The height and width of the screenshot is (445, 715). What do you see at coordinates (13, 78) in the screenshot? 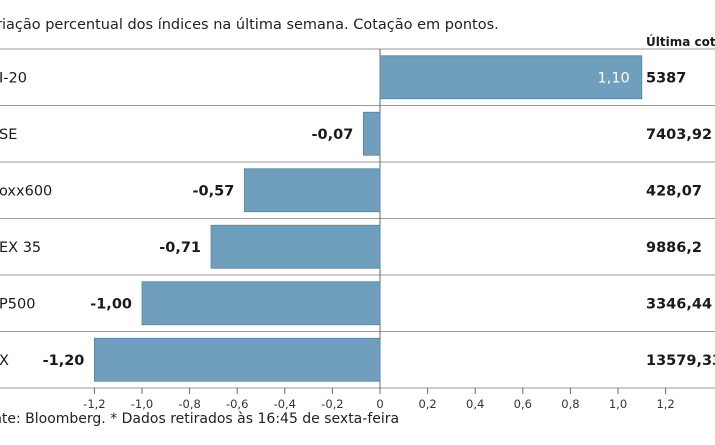
I see `category-label: I-20` at bounding box center [13, 78].